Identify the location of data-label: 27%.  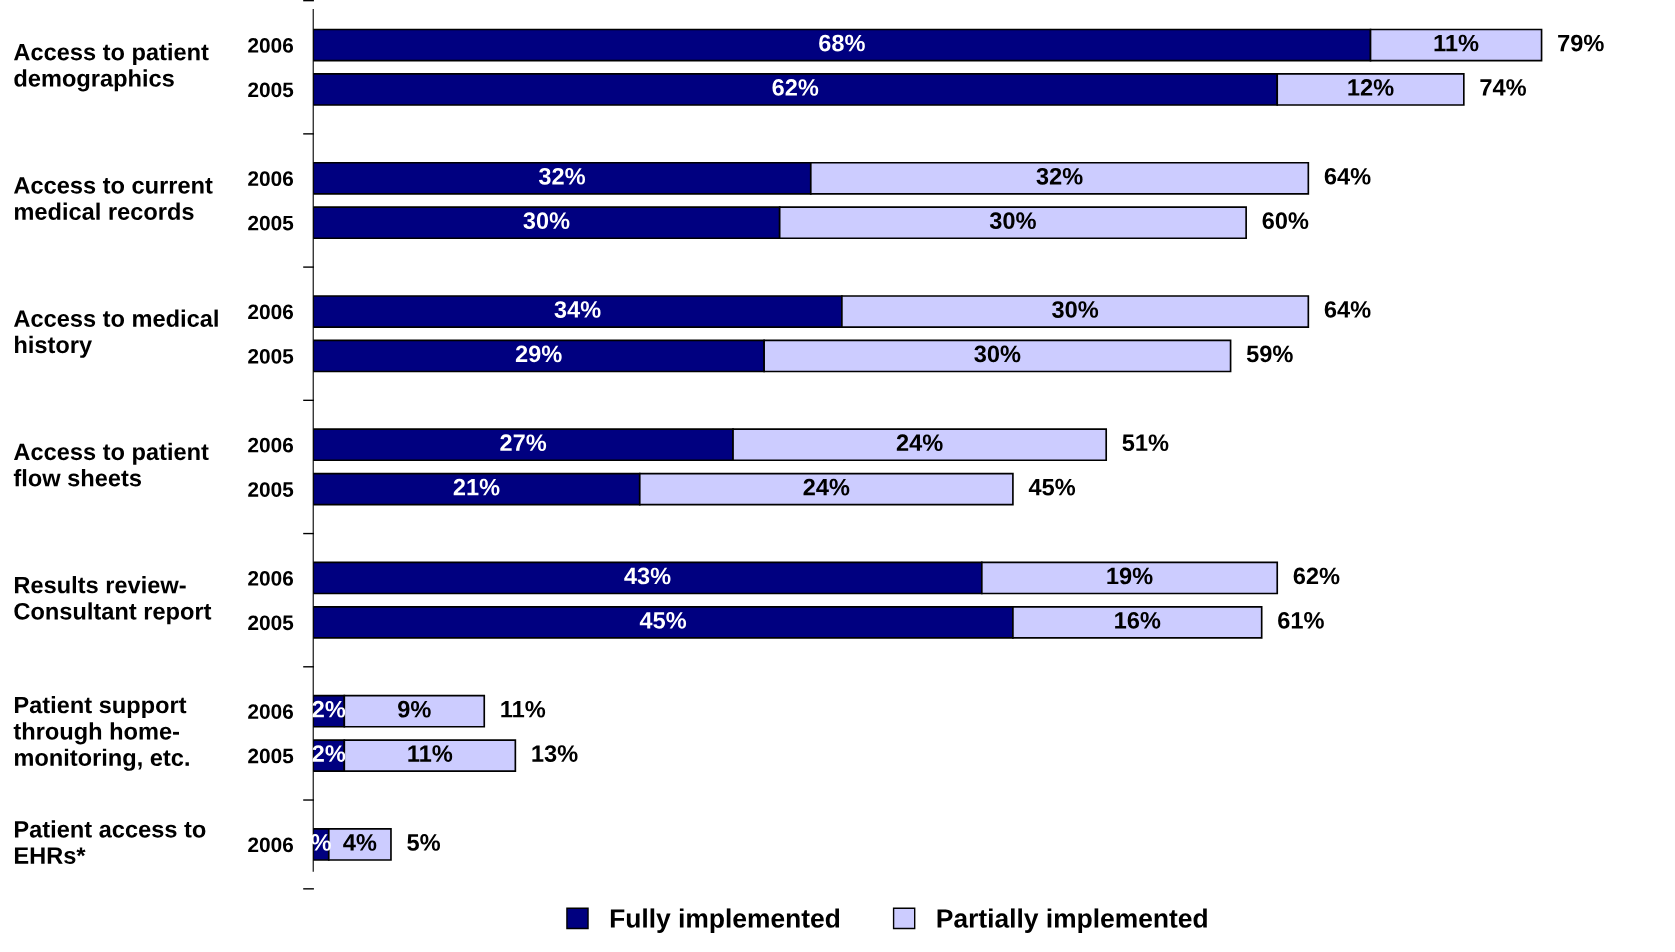
(523, 443).